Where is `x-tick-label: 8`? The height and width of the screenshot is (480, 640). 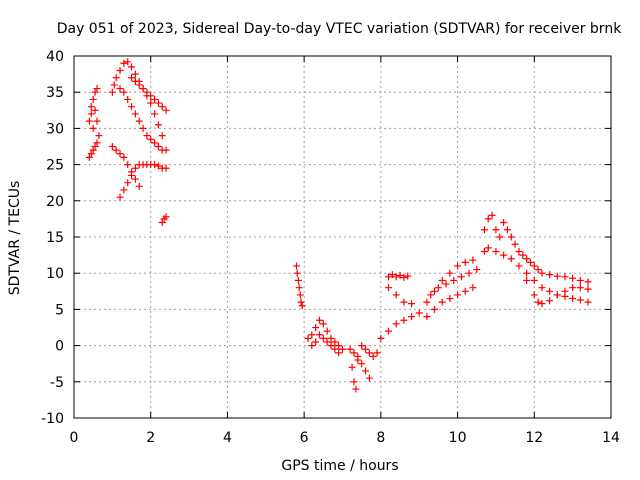
x-tick-label: 8 is located at coordinates (380, 438).